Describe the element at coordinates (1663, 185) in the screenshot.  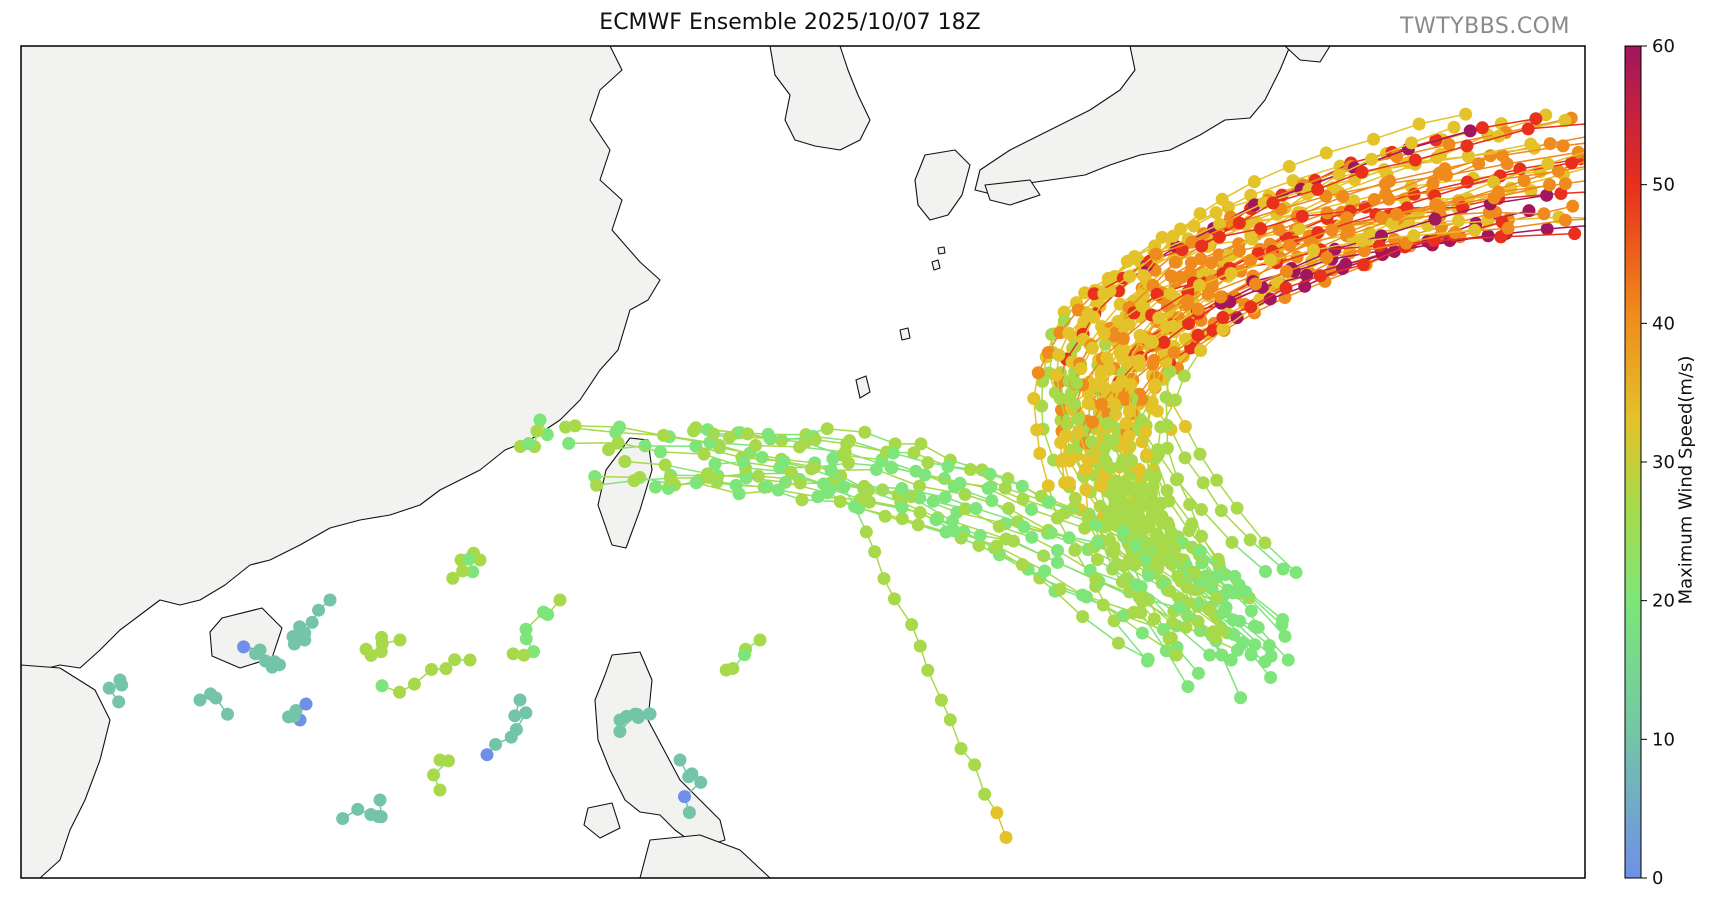
I see `colorbar-tick-label: 50` at that location.